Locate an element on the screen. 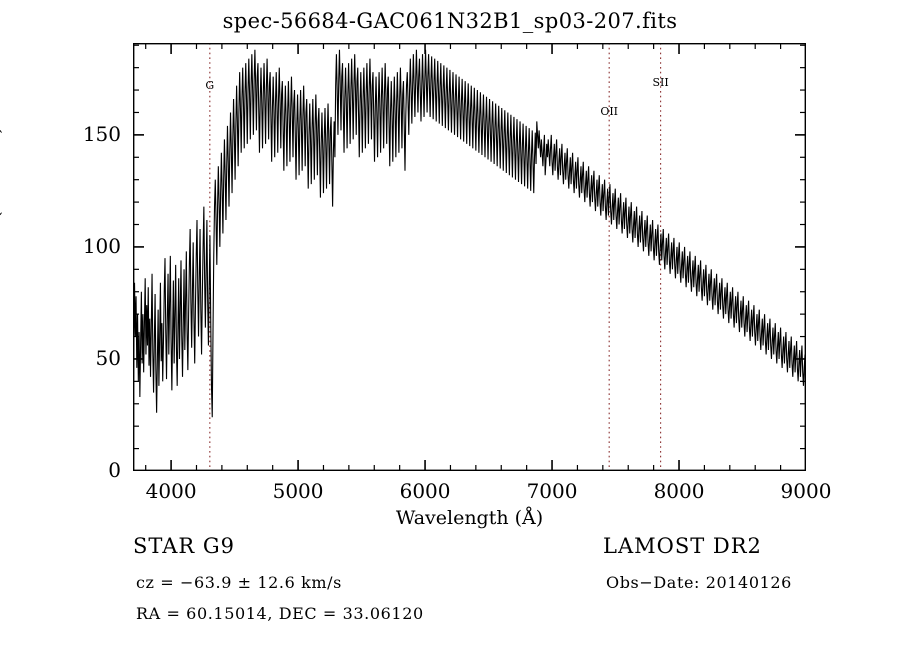 This screenshot has height=649, width=900. x-tick-label: 9000 is located at coordinates (806, 491).